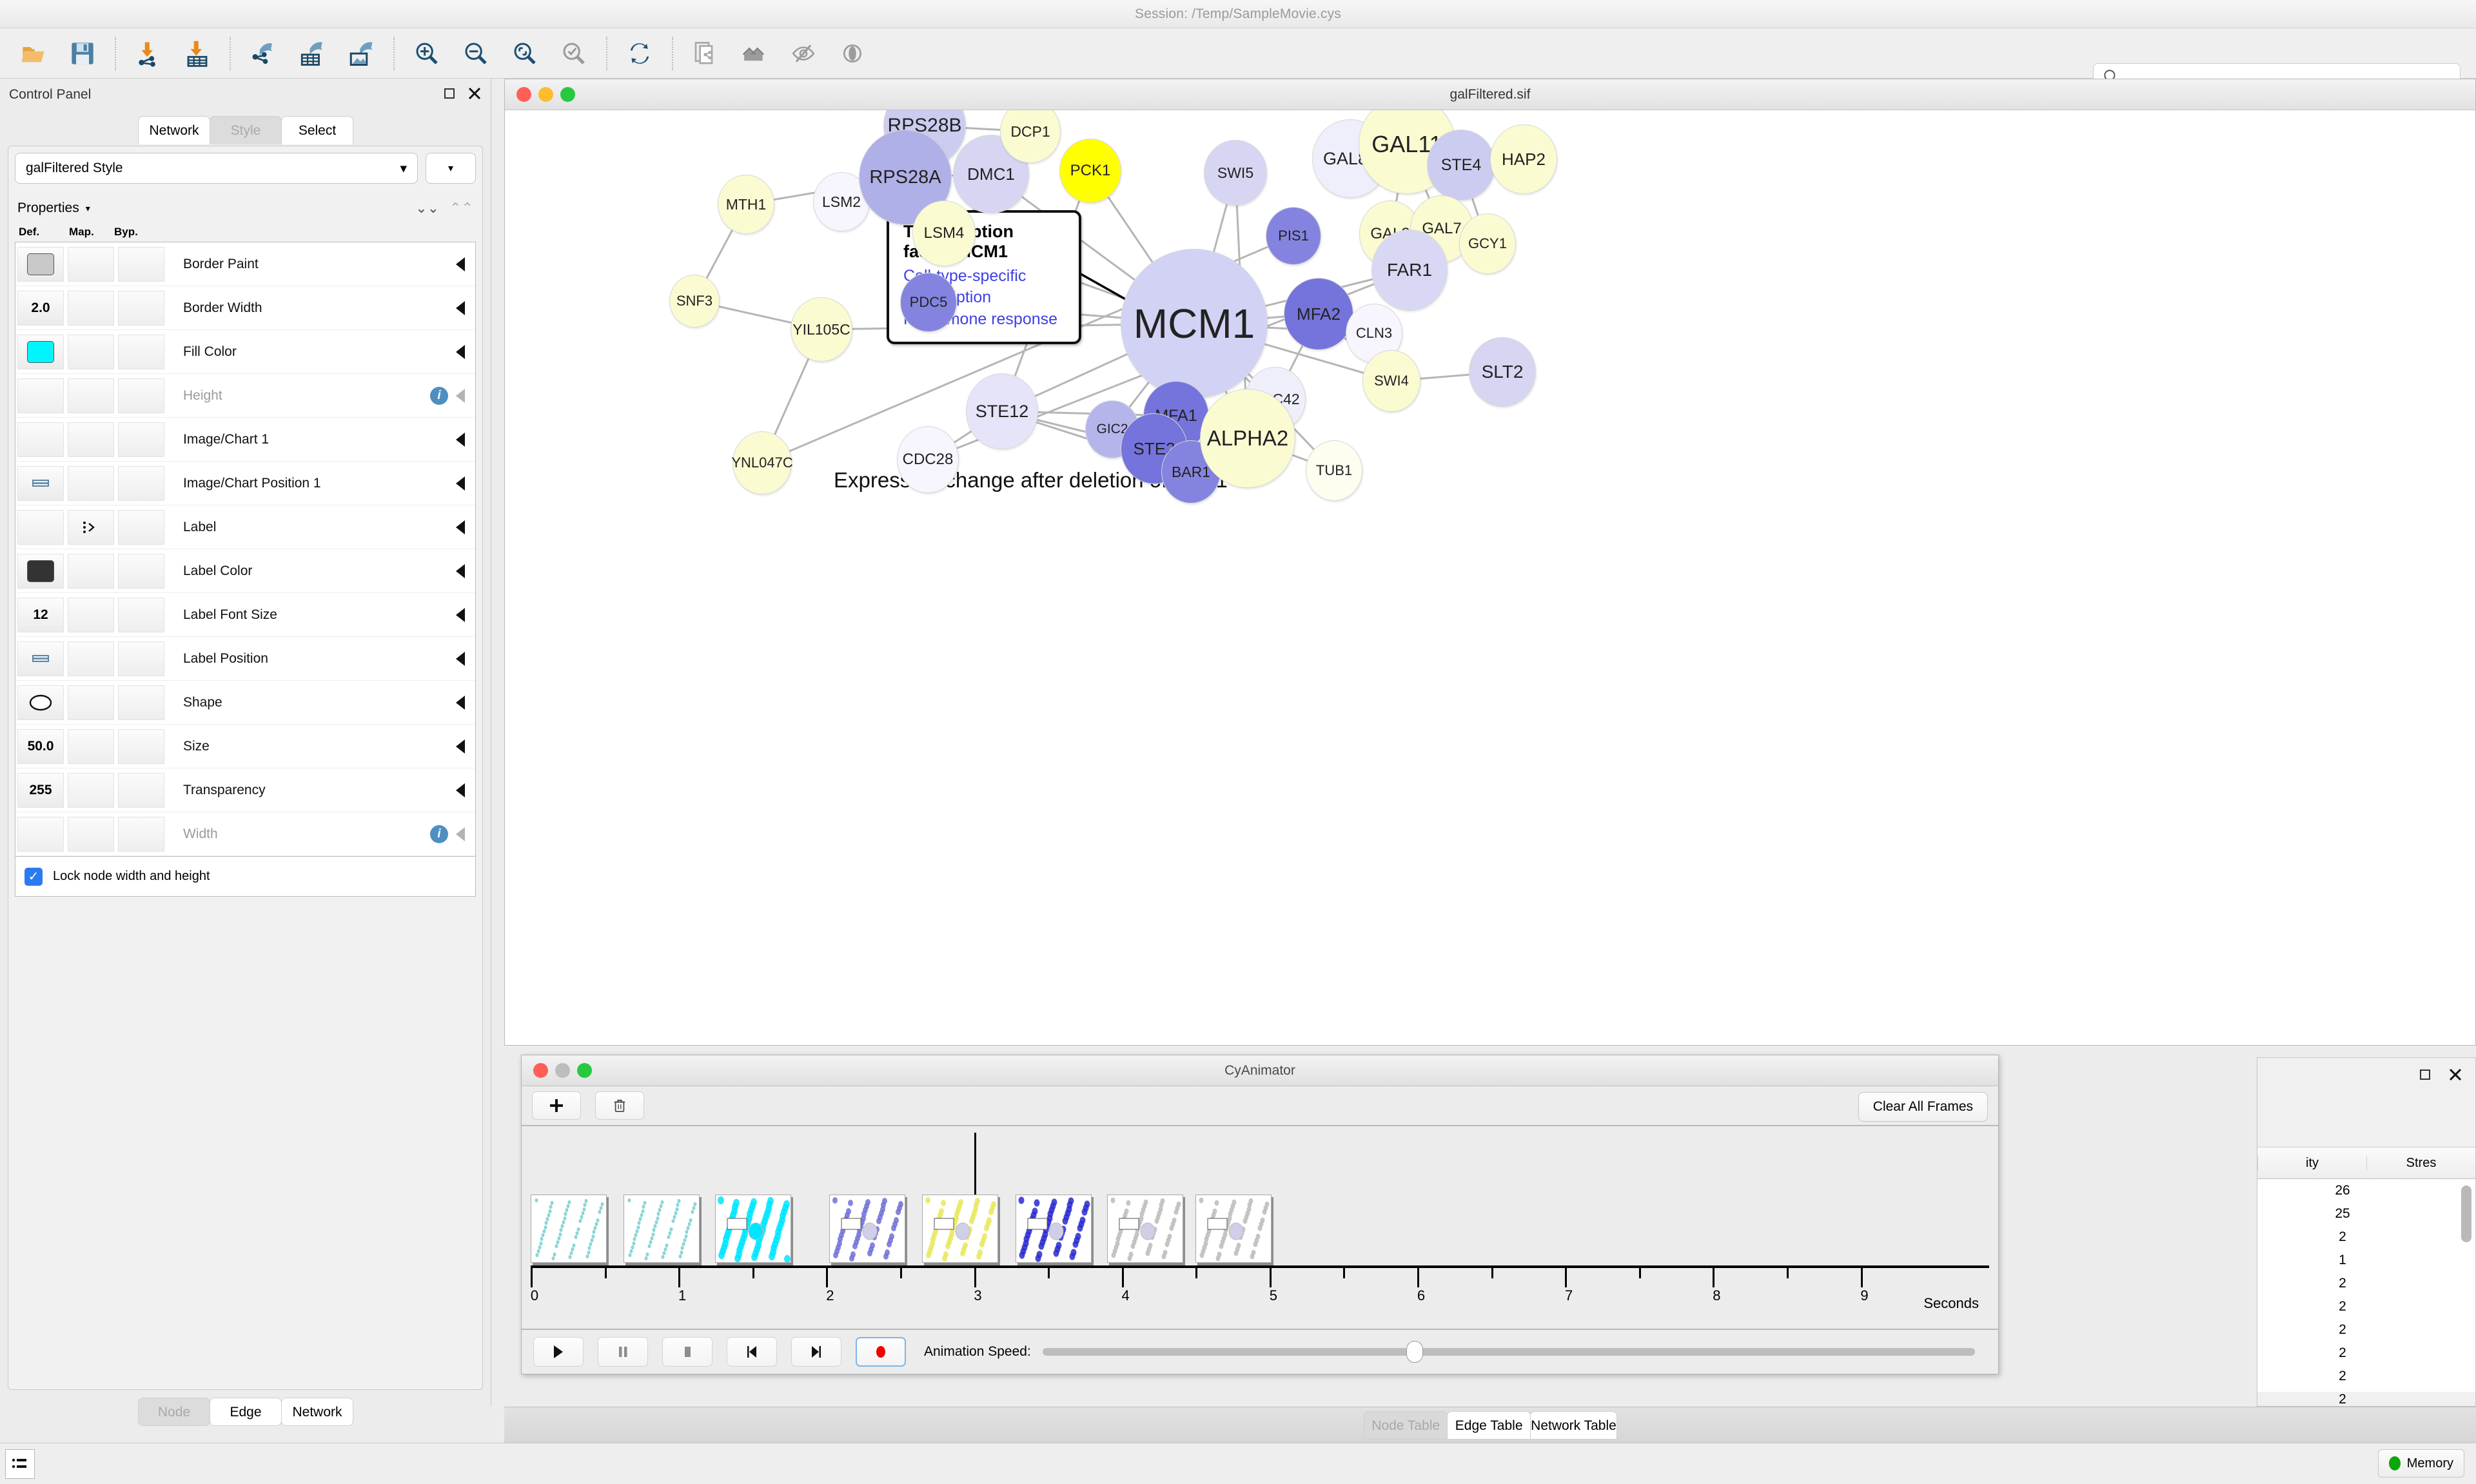  Describe the element at coordinates (1489, 1425) in the screenshot. I see `tab-edge-table: Edge Table` at that location.